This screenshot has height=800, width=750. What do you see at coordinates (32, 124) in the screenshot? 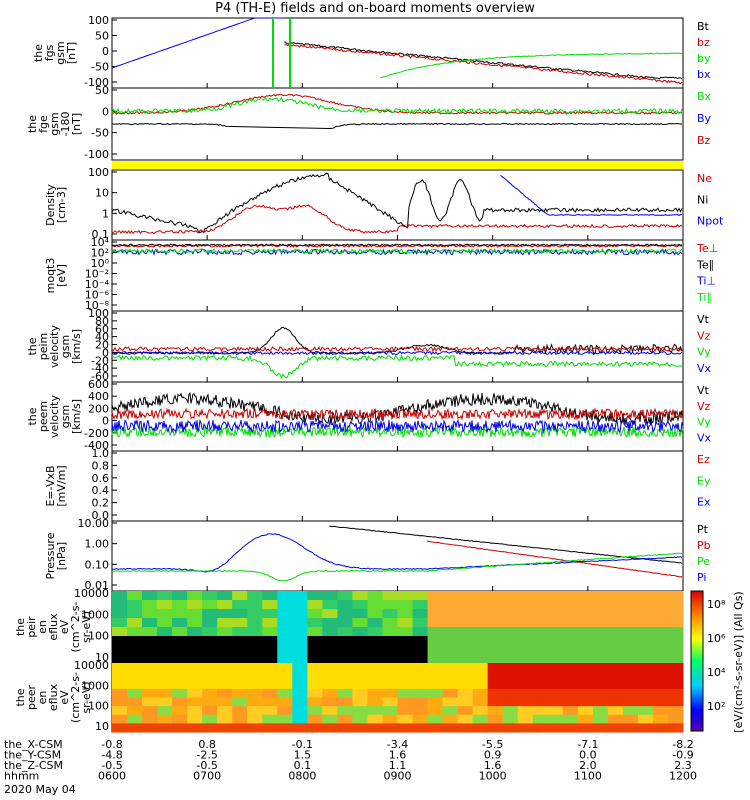
I see `ylabel-fge: the` at bounding box center [32, 124].